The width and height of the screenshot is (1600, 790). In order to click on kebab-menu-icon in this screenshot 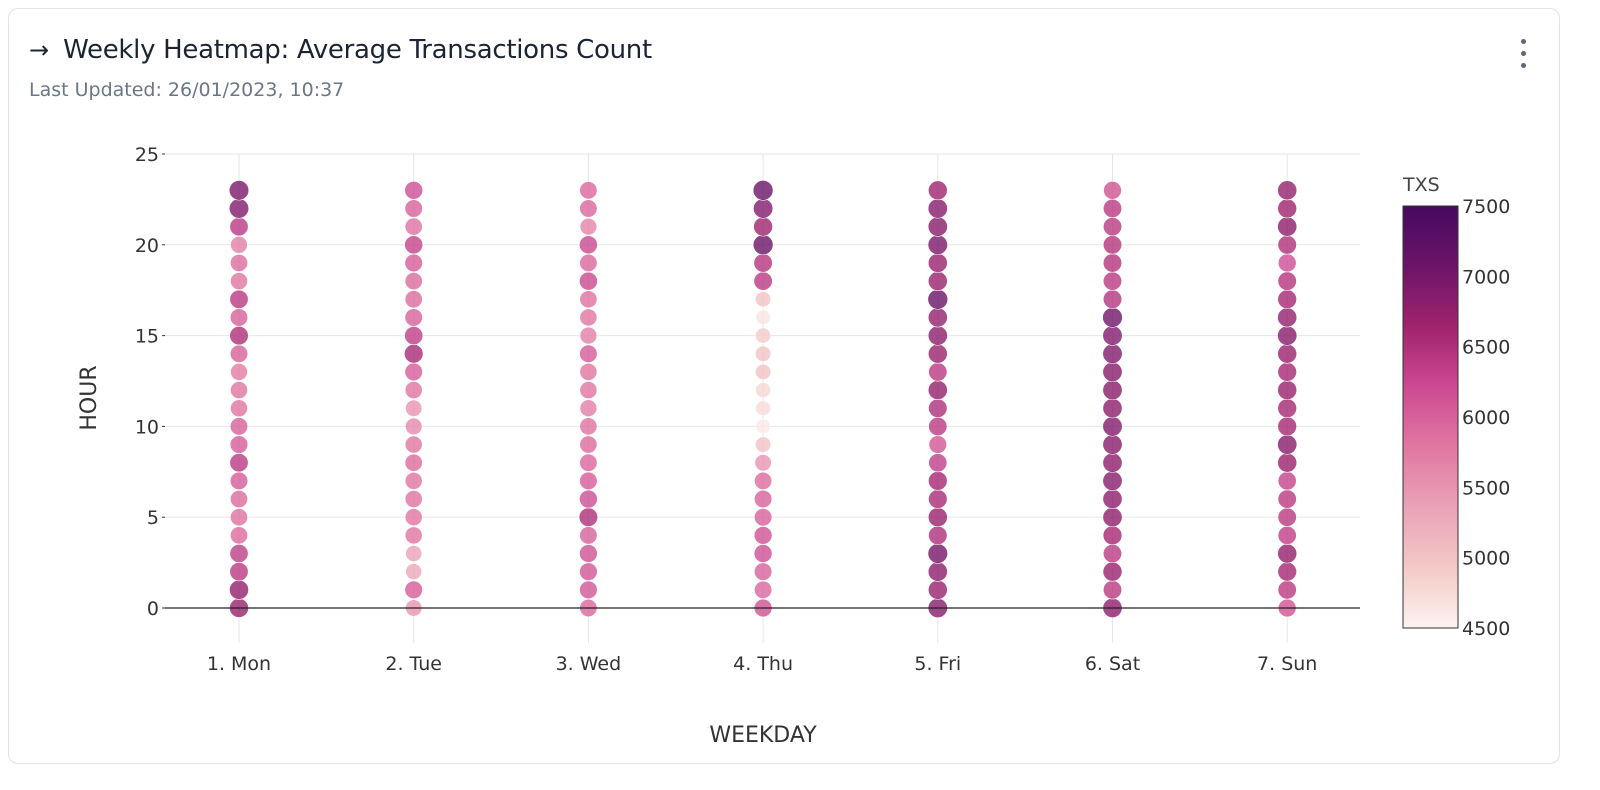, I will do `click(1523, 57)`.